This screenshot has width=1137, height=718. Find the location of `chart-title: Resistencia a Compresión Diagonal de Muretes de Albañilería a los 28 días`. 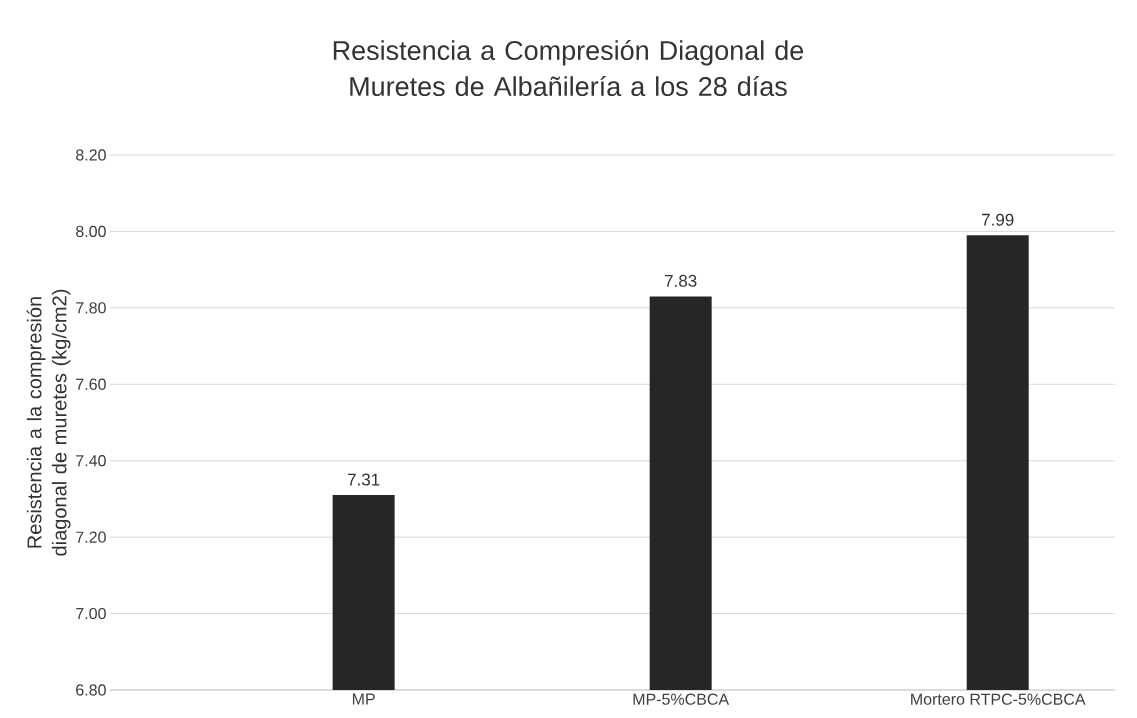

chart-title: Resistencia a Compresión Diagonal de Muretes de Albañilería a los 28 días is located at coordinates (568, 68).